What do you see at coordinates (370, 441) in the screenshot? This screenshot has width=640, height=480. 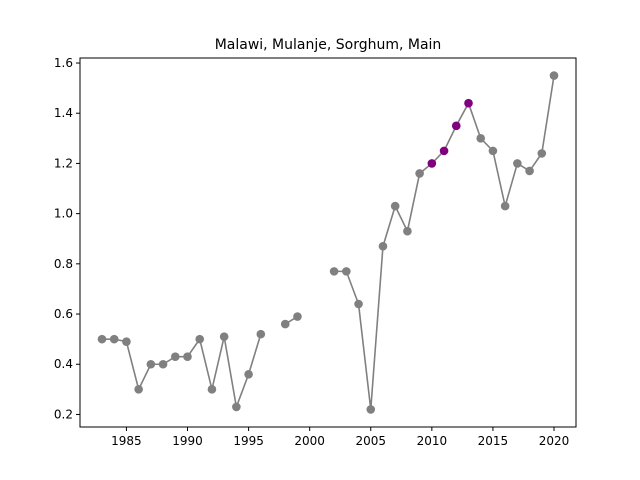 I see `x-tick-label: 2005` at bounding box center [370, 441].